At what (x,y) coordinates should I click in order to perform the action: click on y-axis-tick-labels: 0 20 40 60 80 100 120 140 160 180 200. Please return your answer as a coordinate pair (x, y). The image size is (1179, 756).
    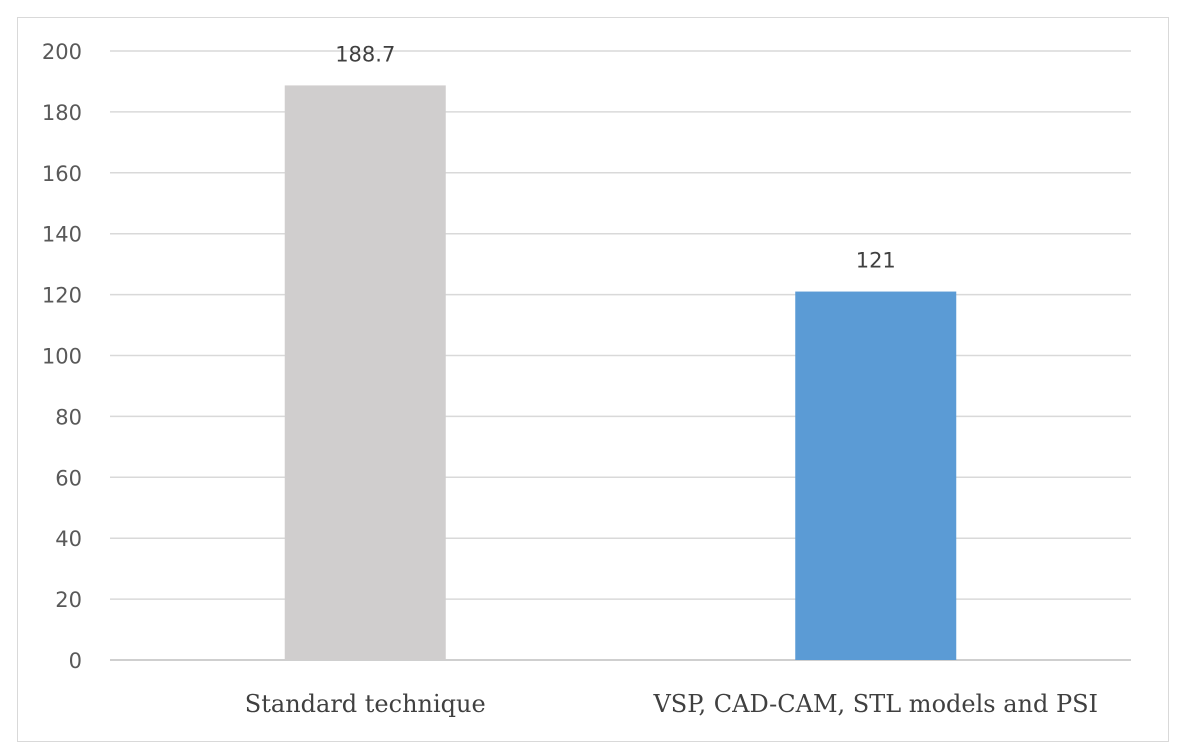
    Looking at the image, I should click on (62, 356).